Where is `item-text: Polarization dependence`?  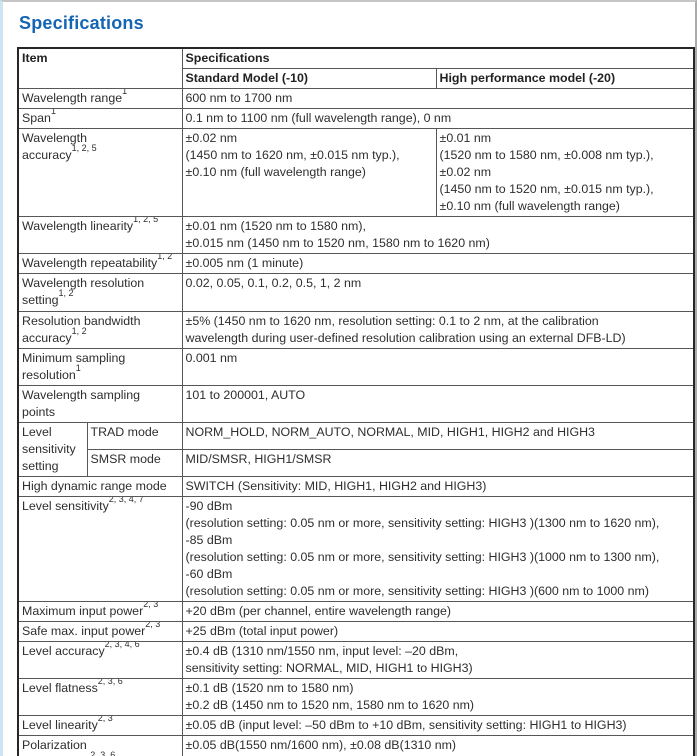
item-text: Polarization dependence is located at coordinates (56, 747).